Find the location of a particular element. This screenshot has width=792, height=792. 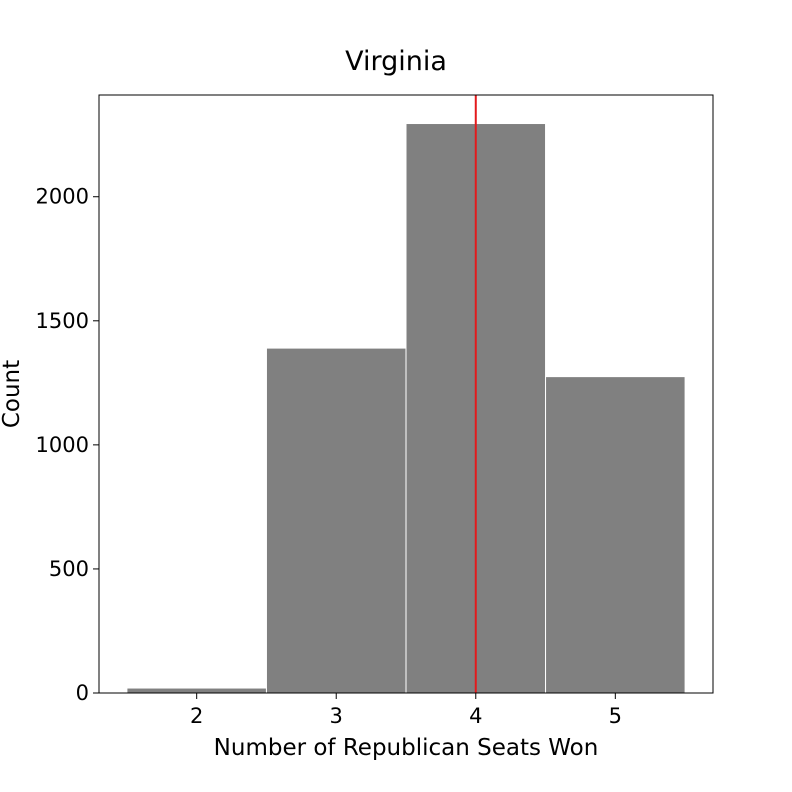

x-tick-label: 5 is located at coordinates (615, 716).